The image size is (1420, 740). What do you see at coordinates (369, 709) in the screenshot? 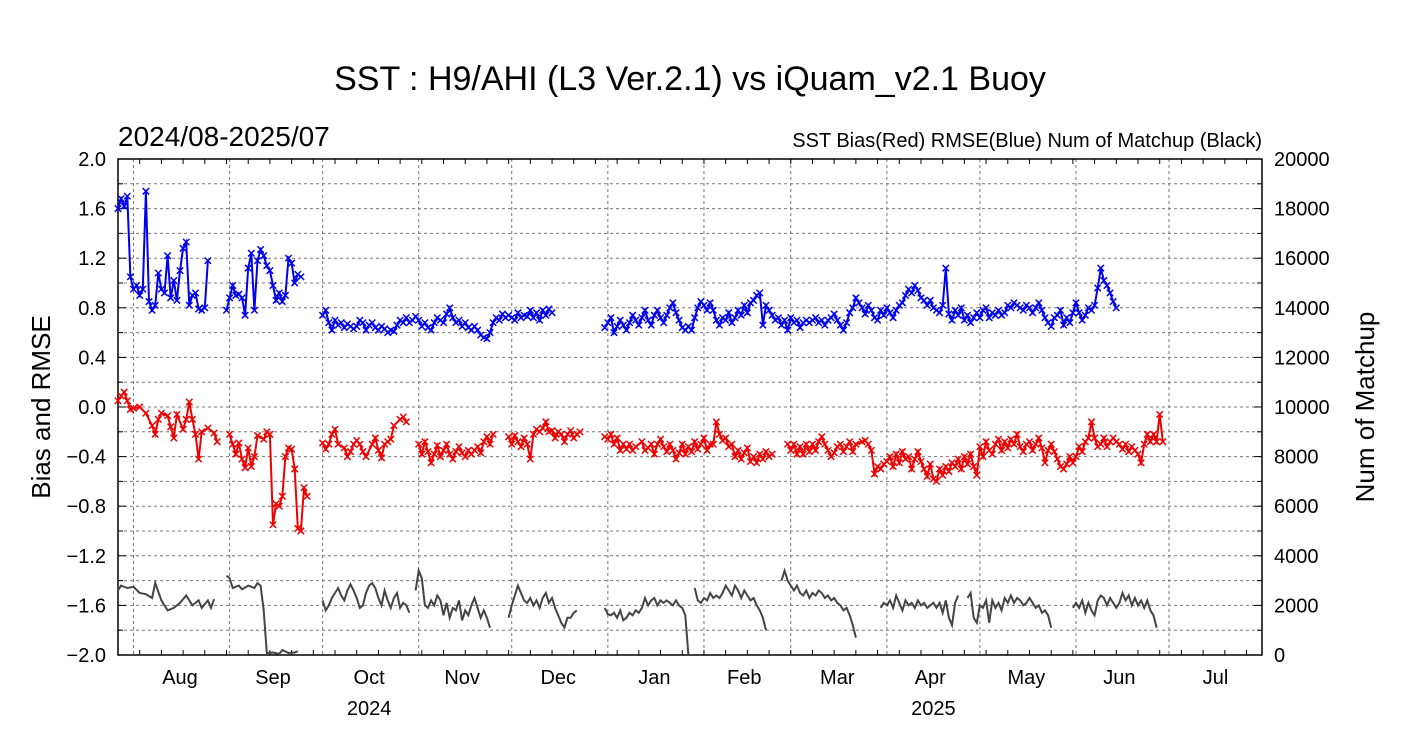
I see `x-year-label: 2024` at bounding box center [369, 709].